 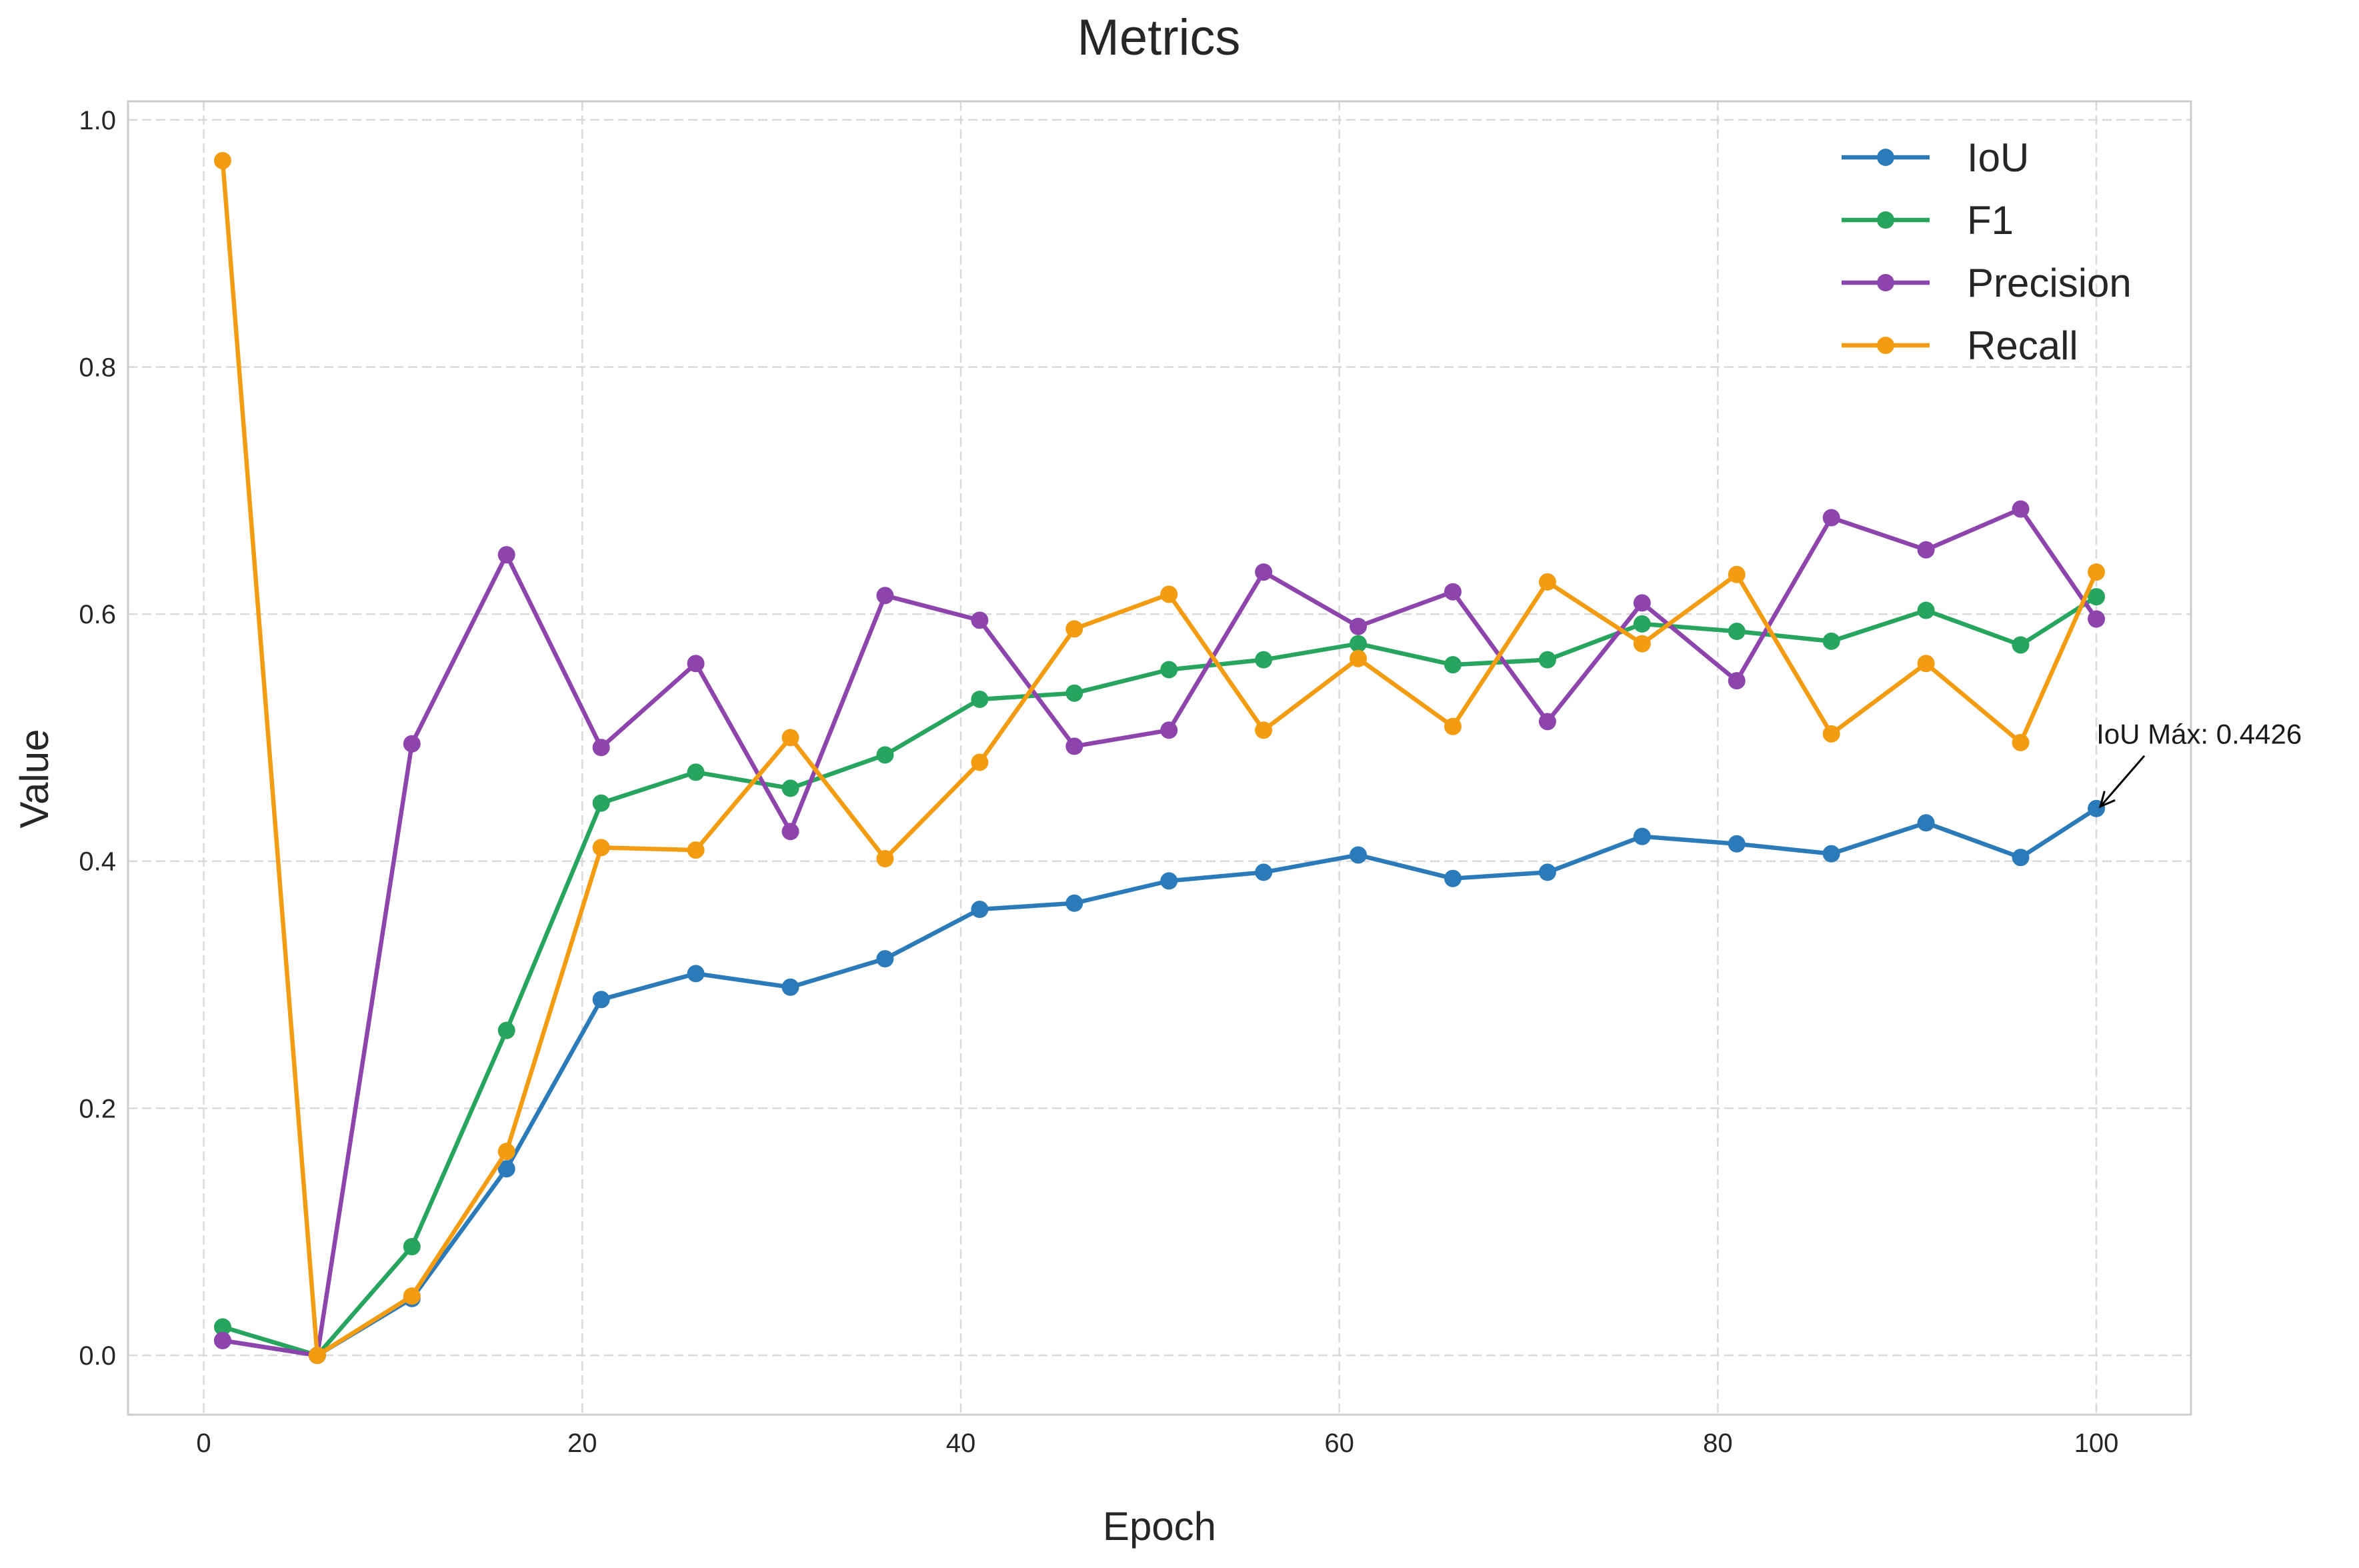 What do you see at coordinates (1936, 157) in the screenshot?
I see `legend-item-iou: IoU` at bounding box center [1936, 157].